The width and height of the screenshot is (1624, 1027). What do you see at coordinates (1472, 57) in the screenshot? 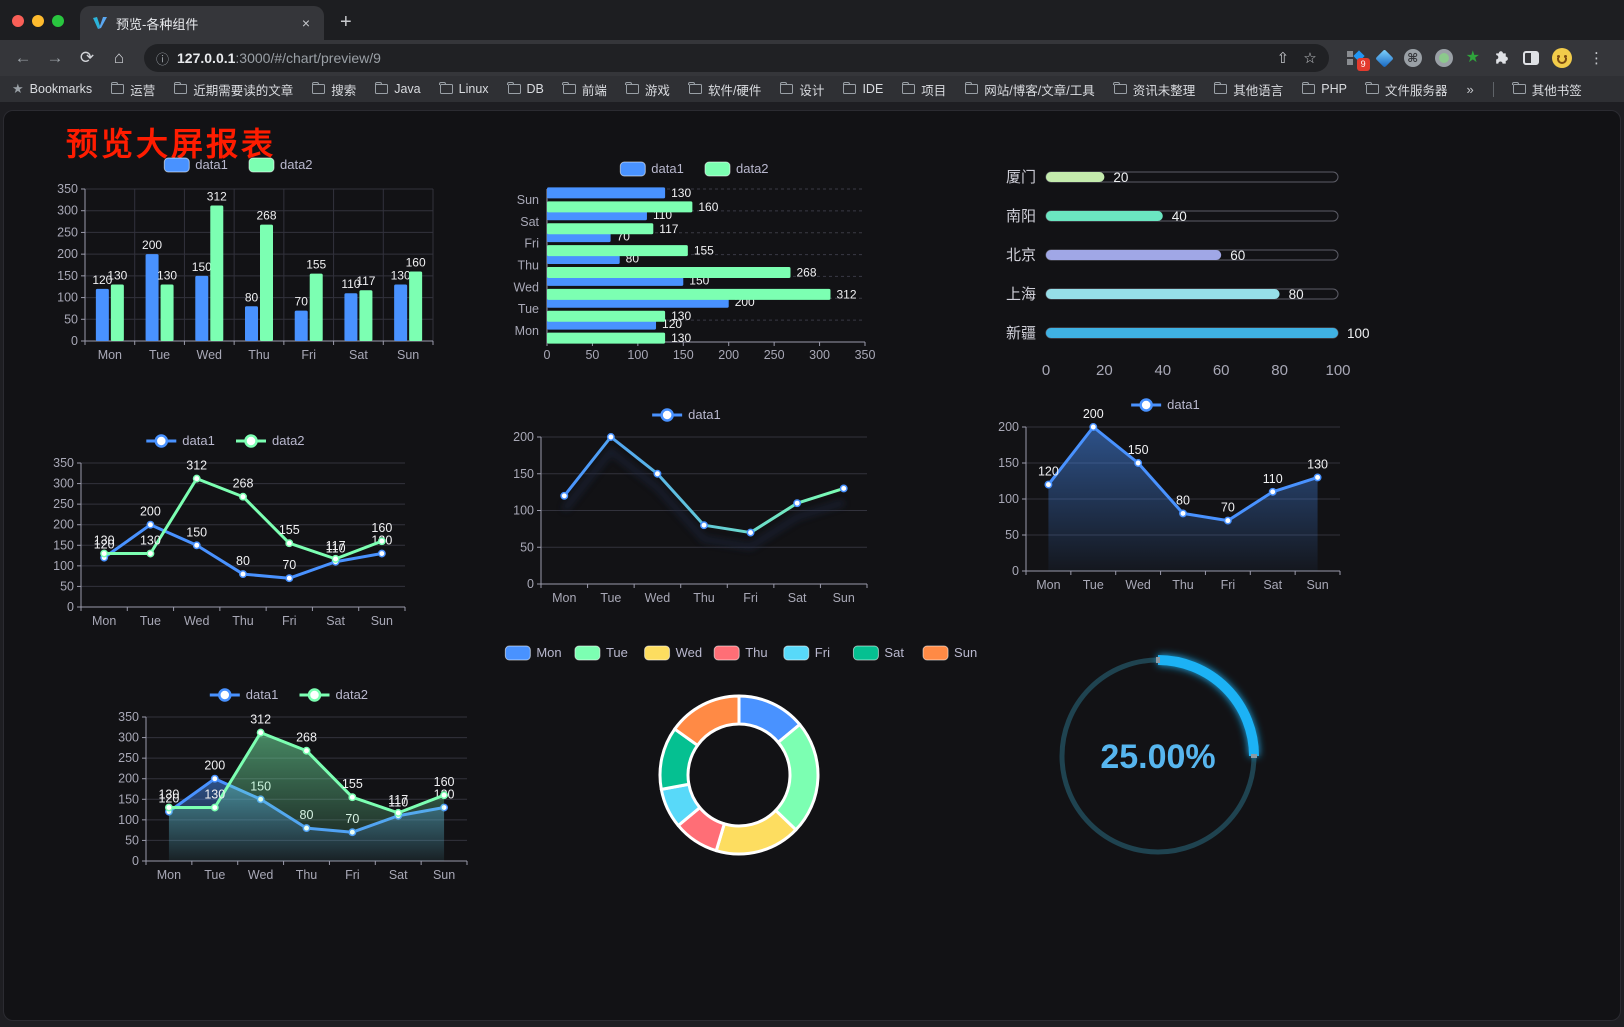
I see `green-star-extension-icon: ★` at bounding box center [1472, 57].